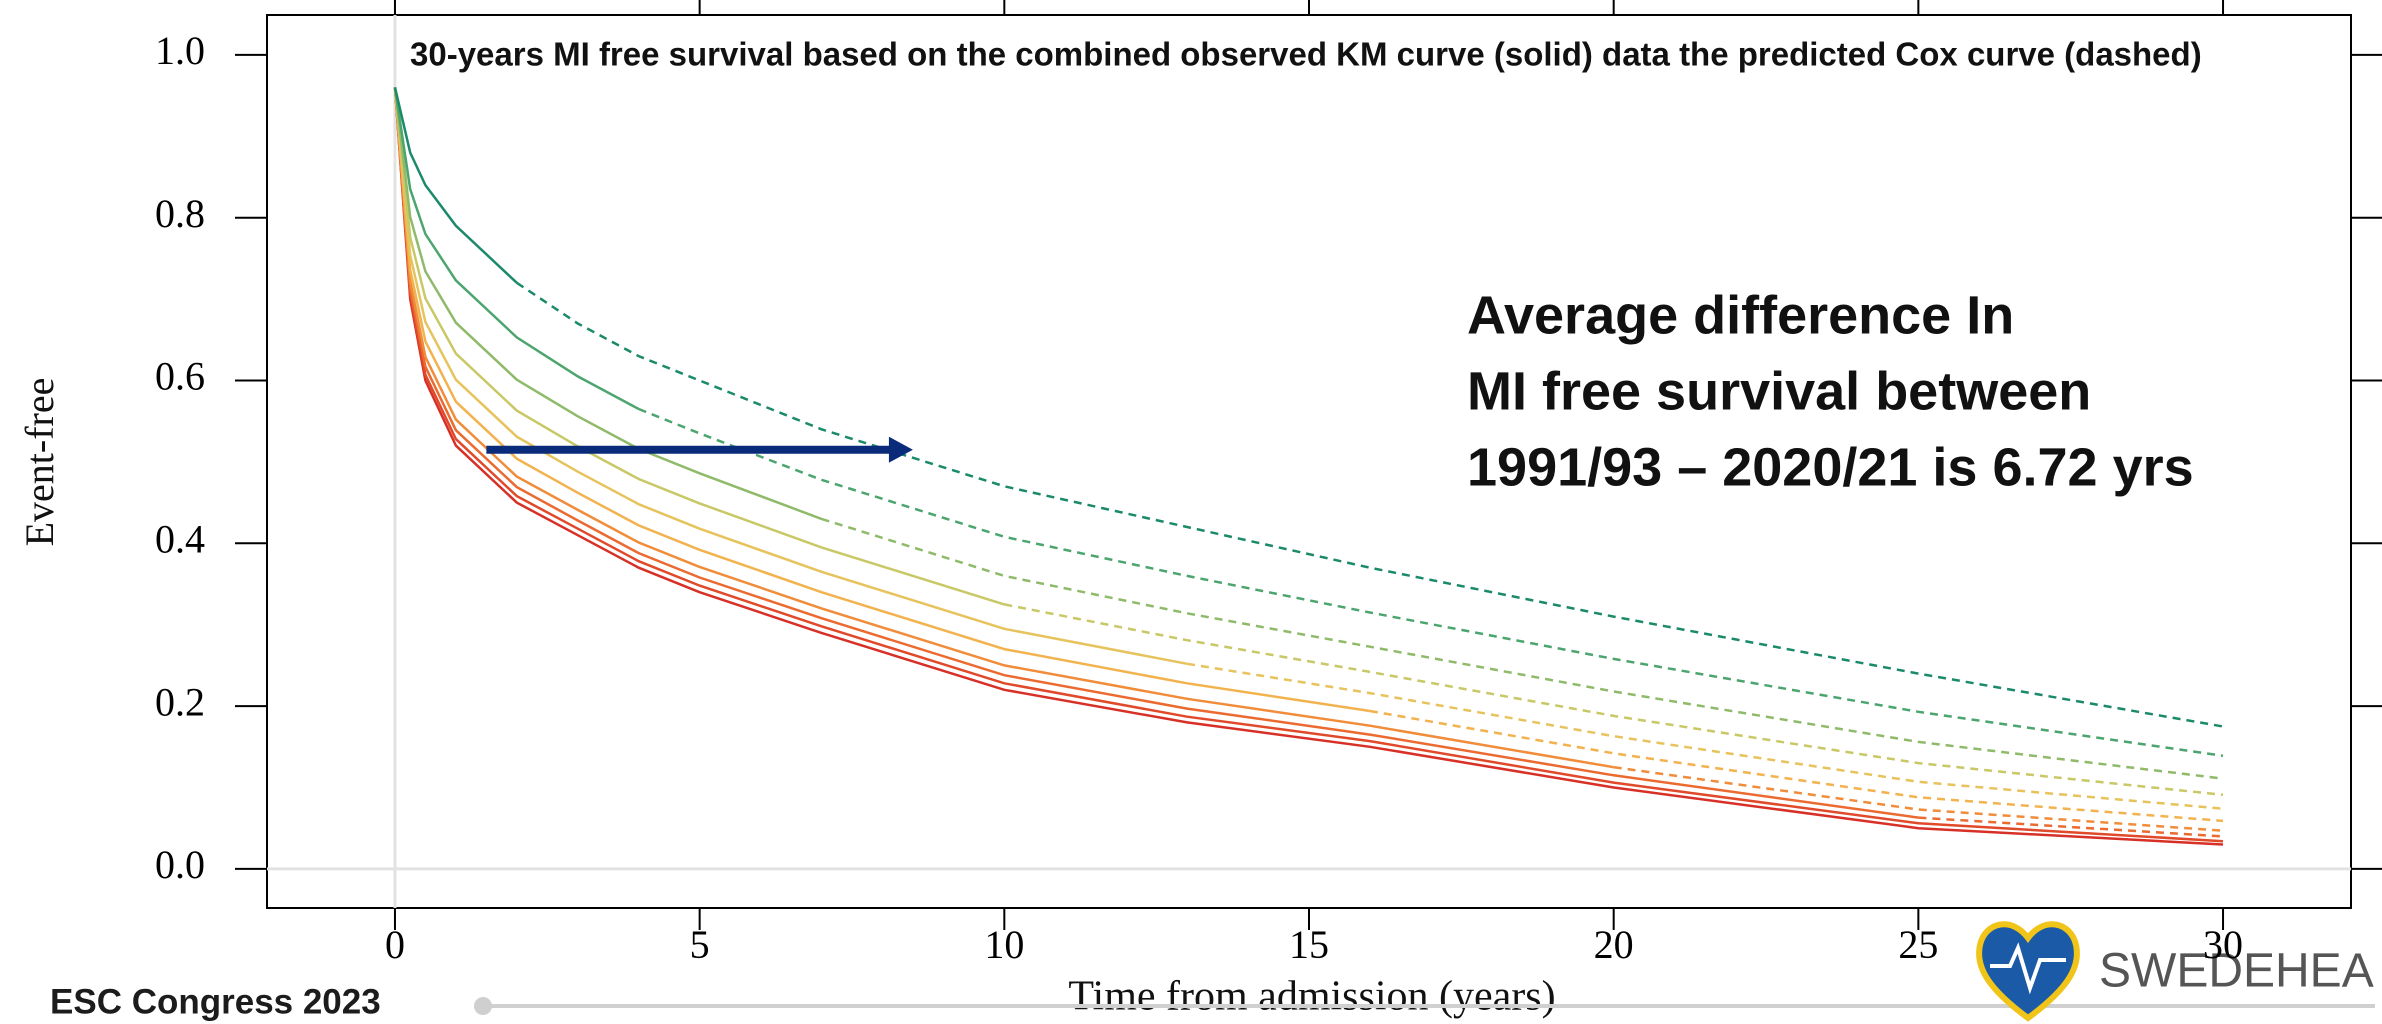 The image size is (2382, 1024). What do you see at coordinates (215, 1001) in the screenshot?
I see `footer-event: ESC Congress 2023` at bounding box center [215, 1001].